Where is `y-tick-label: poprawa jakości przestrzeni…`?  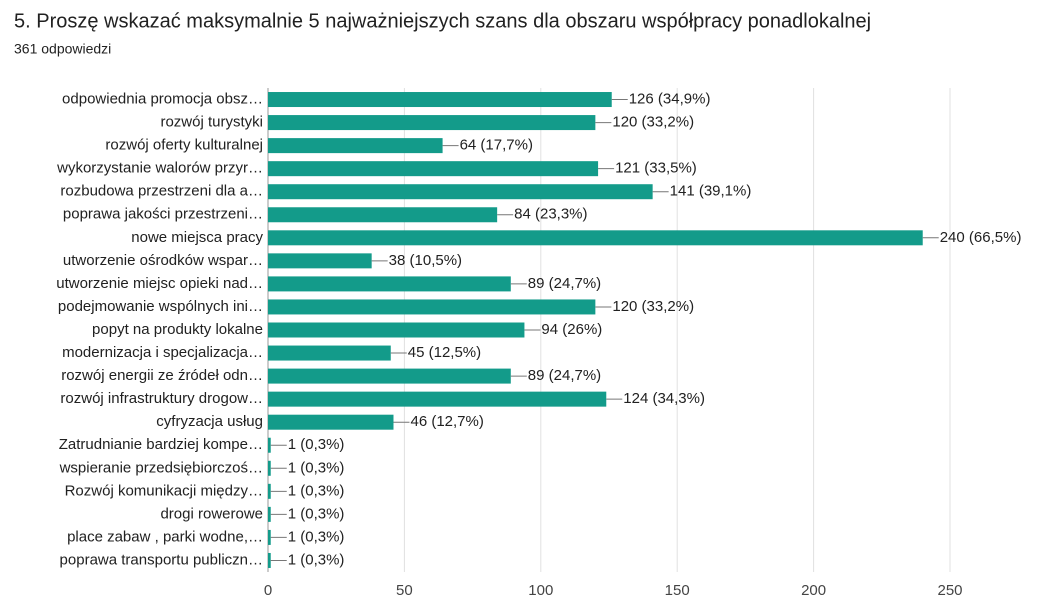 y-tick-label: poprawa jakości przestrzeni… is located at coordinates (163, 214).